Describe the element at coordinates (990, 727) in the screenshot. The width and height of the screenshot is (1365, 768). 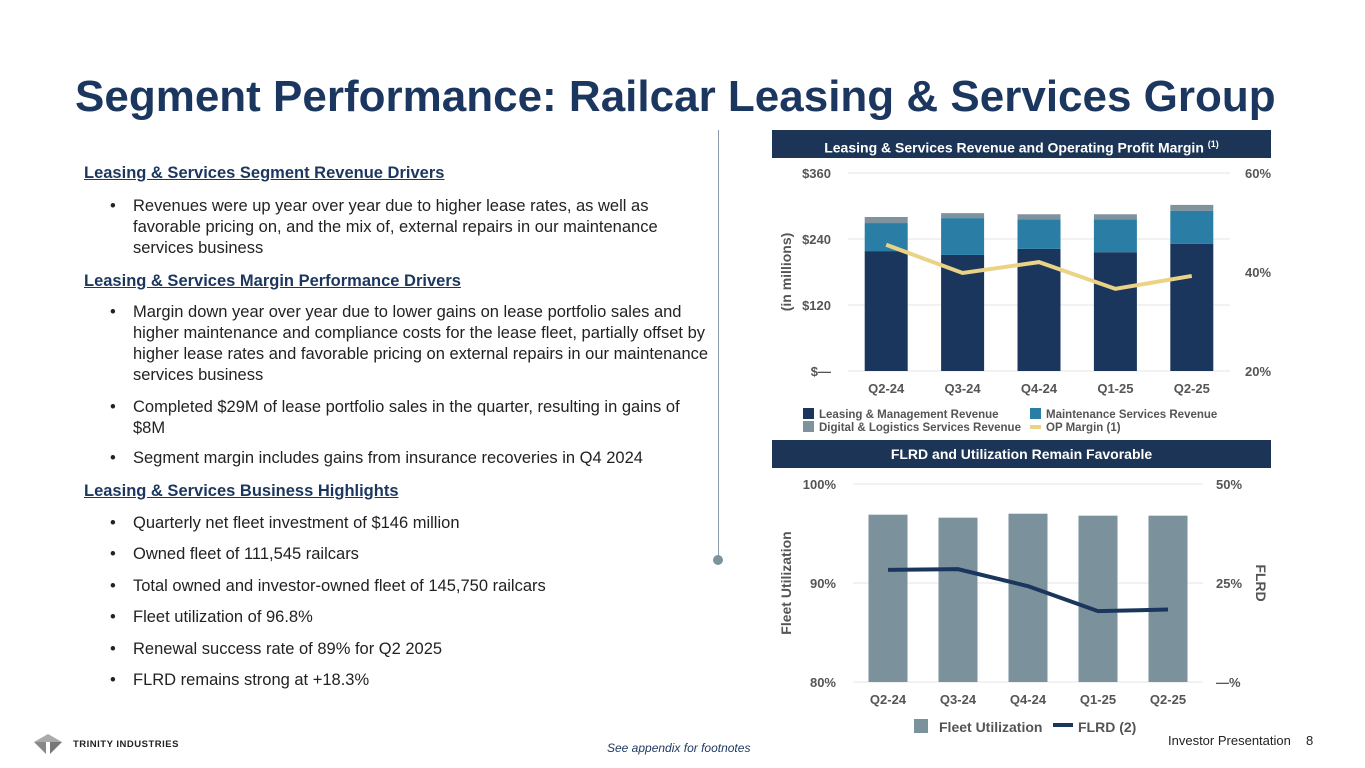
I see `legend-label: Fleet Utilization` at that location.